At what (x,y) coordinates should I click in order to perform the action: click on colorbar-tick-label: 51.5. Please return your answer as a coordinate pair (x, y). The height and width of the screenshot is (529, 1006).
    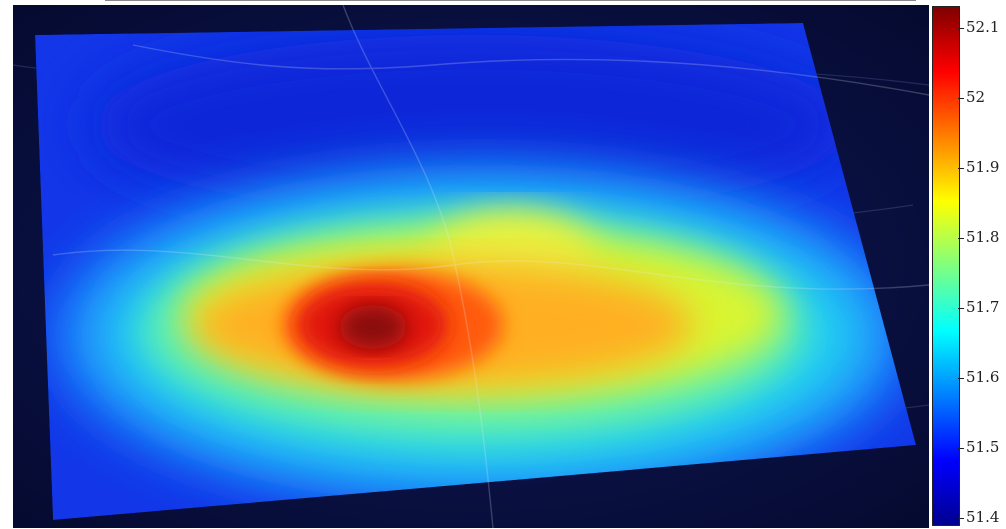
    Looking at the image, I should click on (983, 447).